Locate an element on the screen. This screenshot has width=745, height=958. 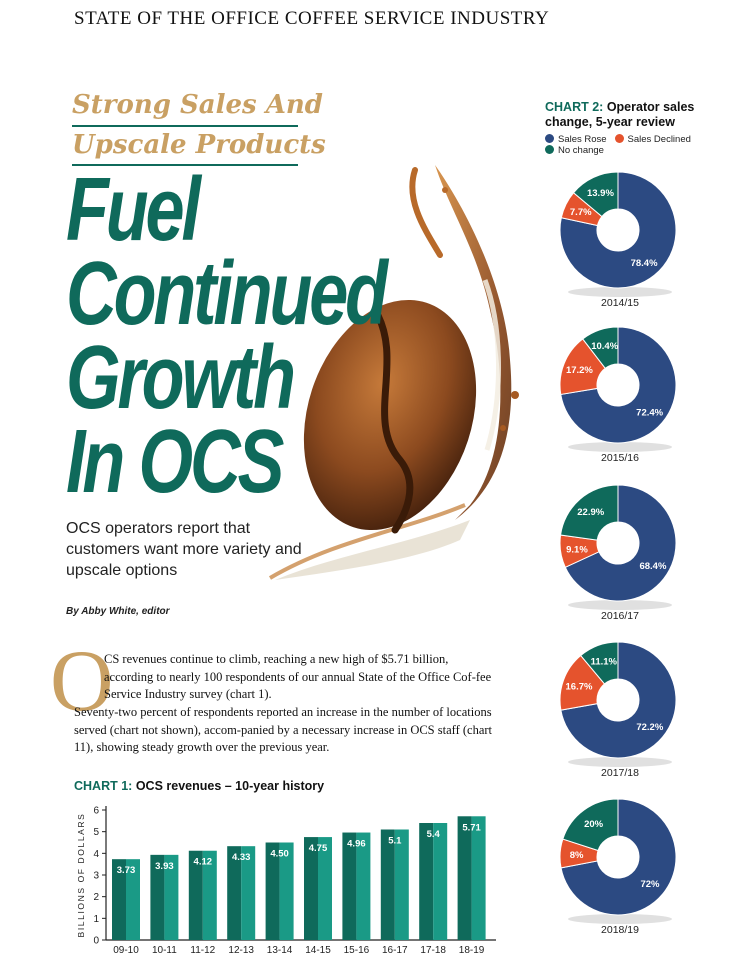
donut-chart: 72.2% 16.7% 11.1% 2017/18 is located at coordinates (618, 710).